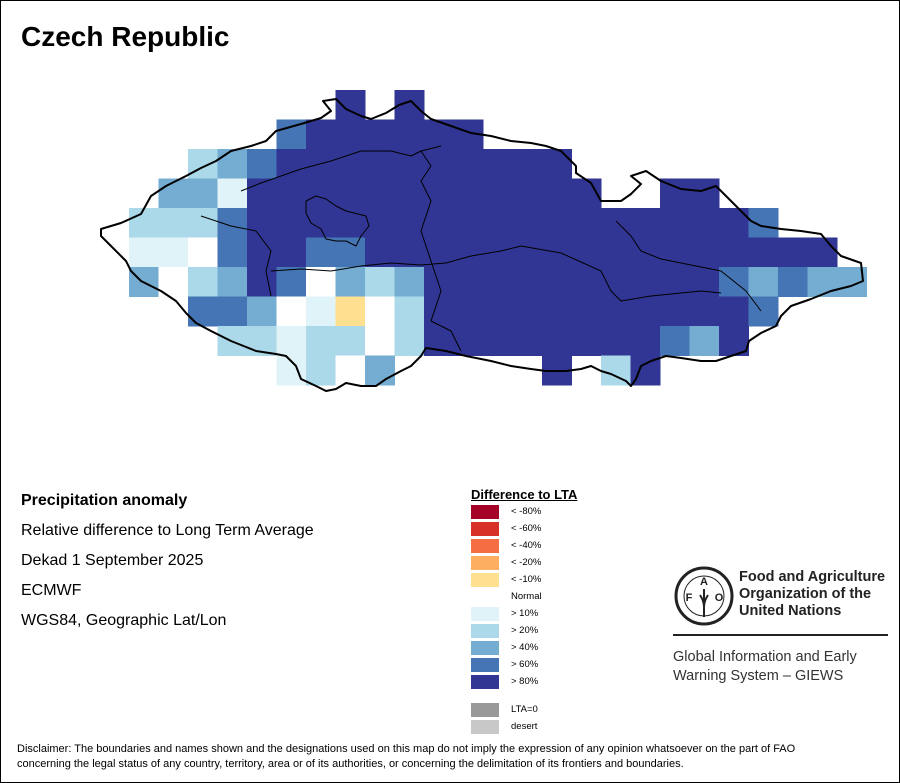  Describe the element at coordinates (526, 562) in the screenshot. I see `legend-label: < -20%` at that location.